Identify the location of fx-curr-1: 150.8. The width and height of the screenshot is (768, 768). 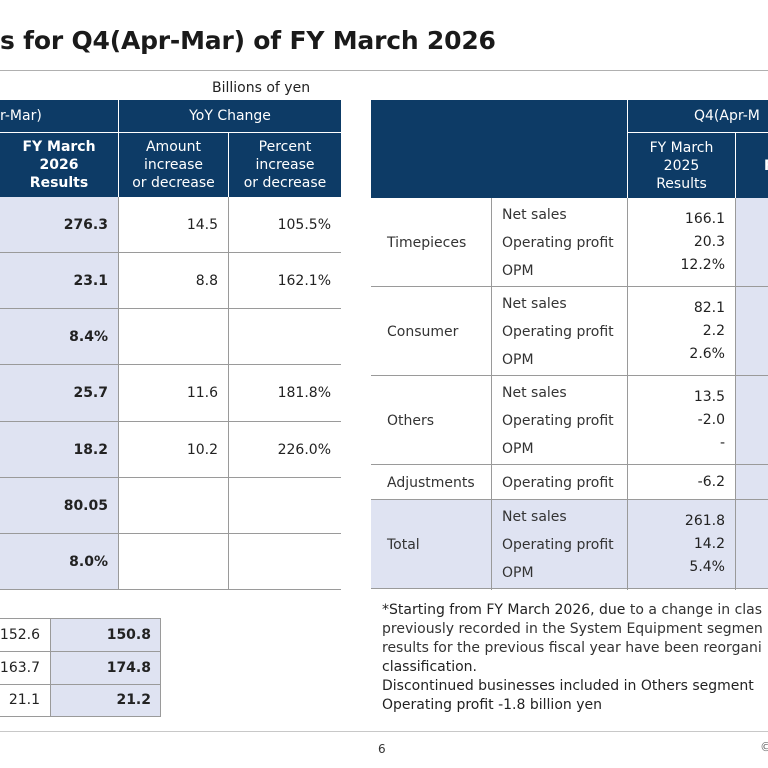
(105, 634).